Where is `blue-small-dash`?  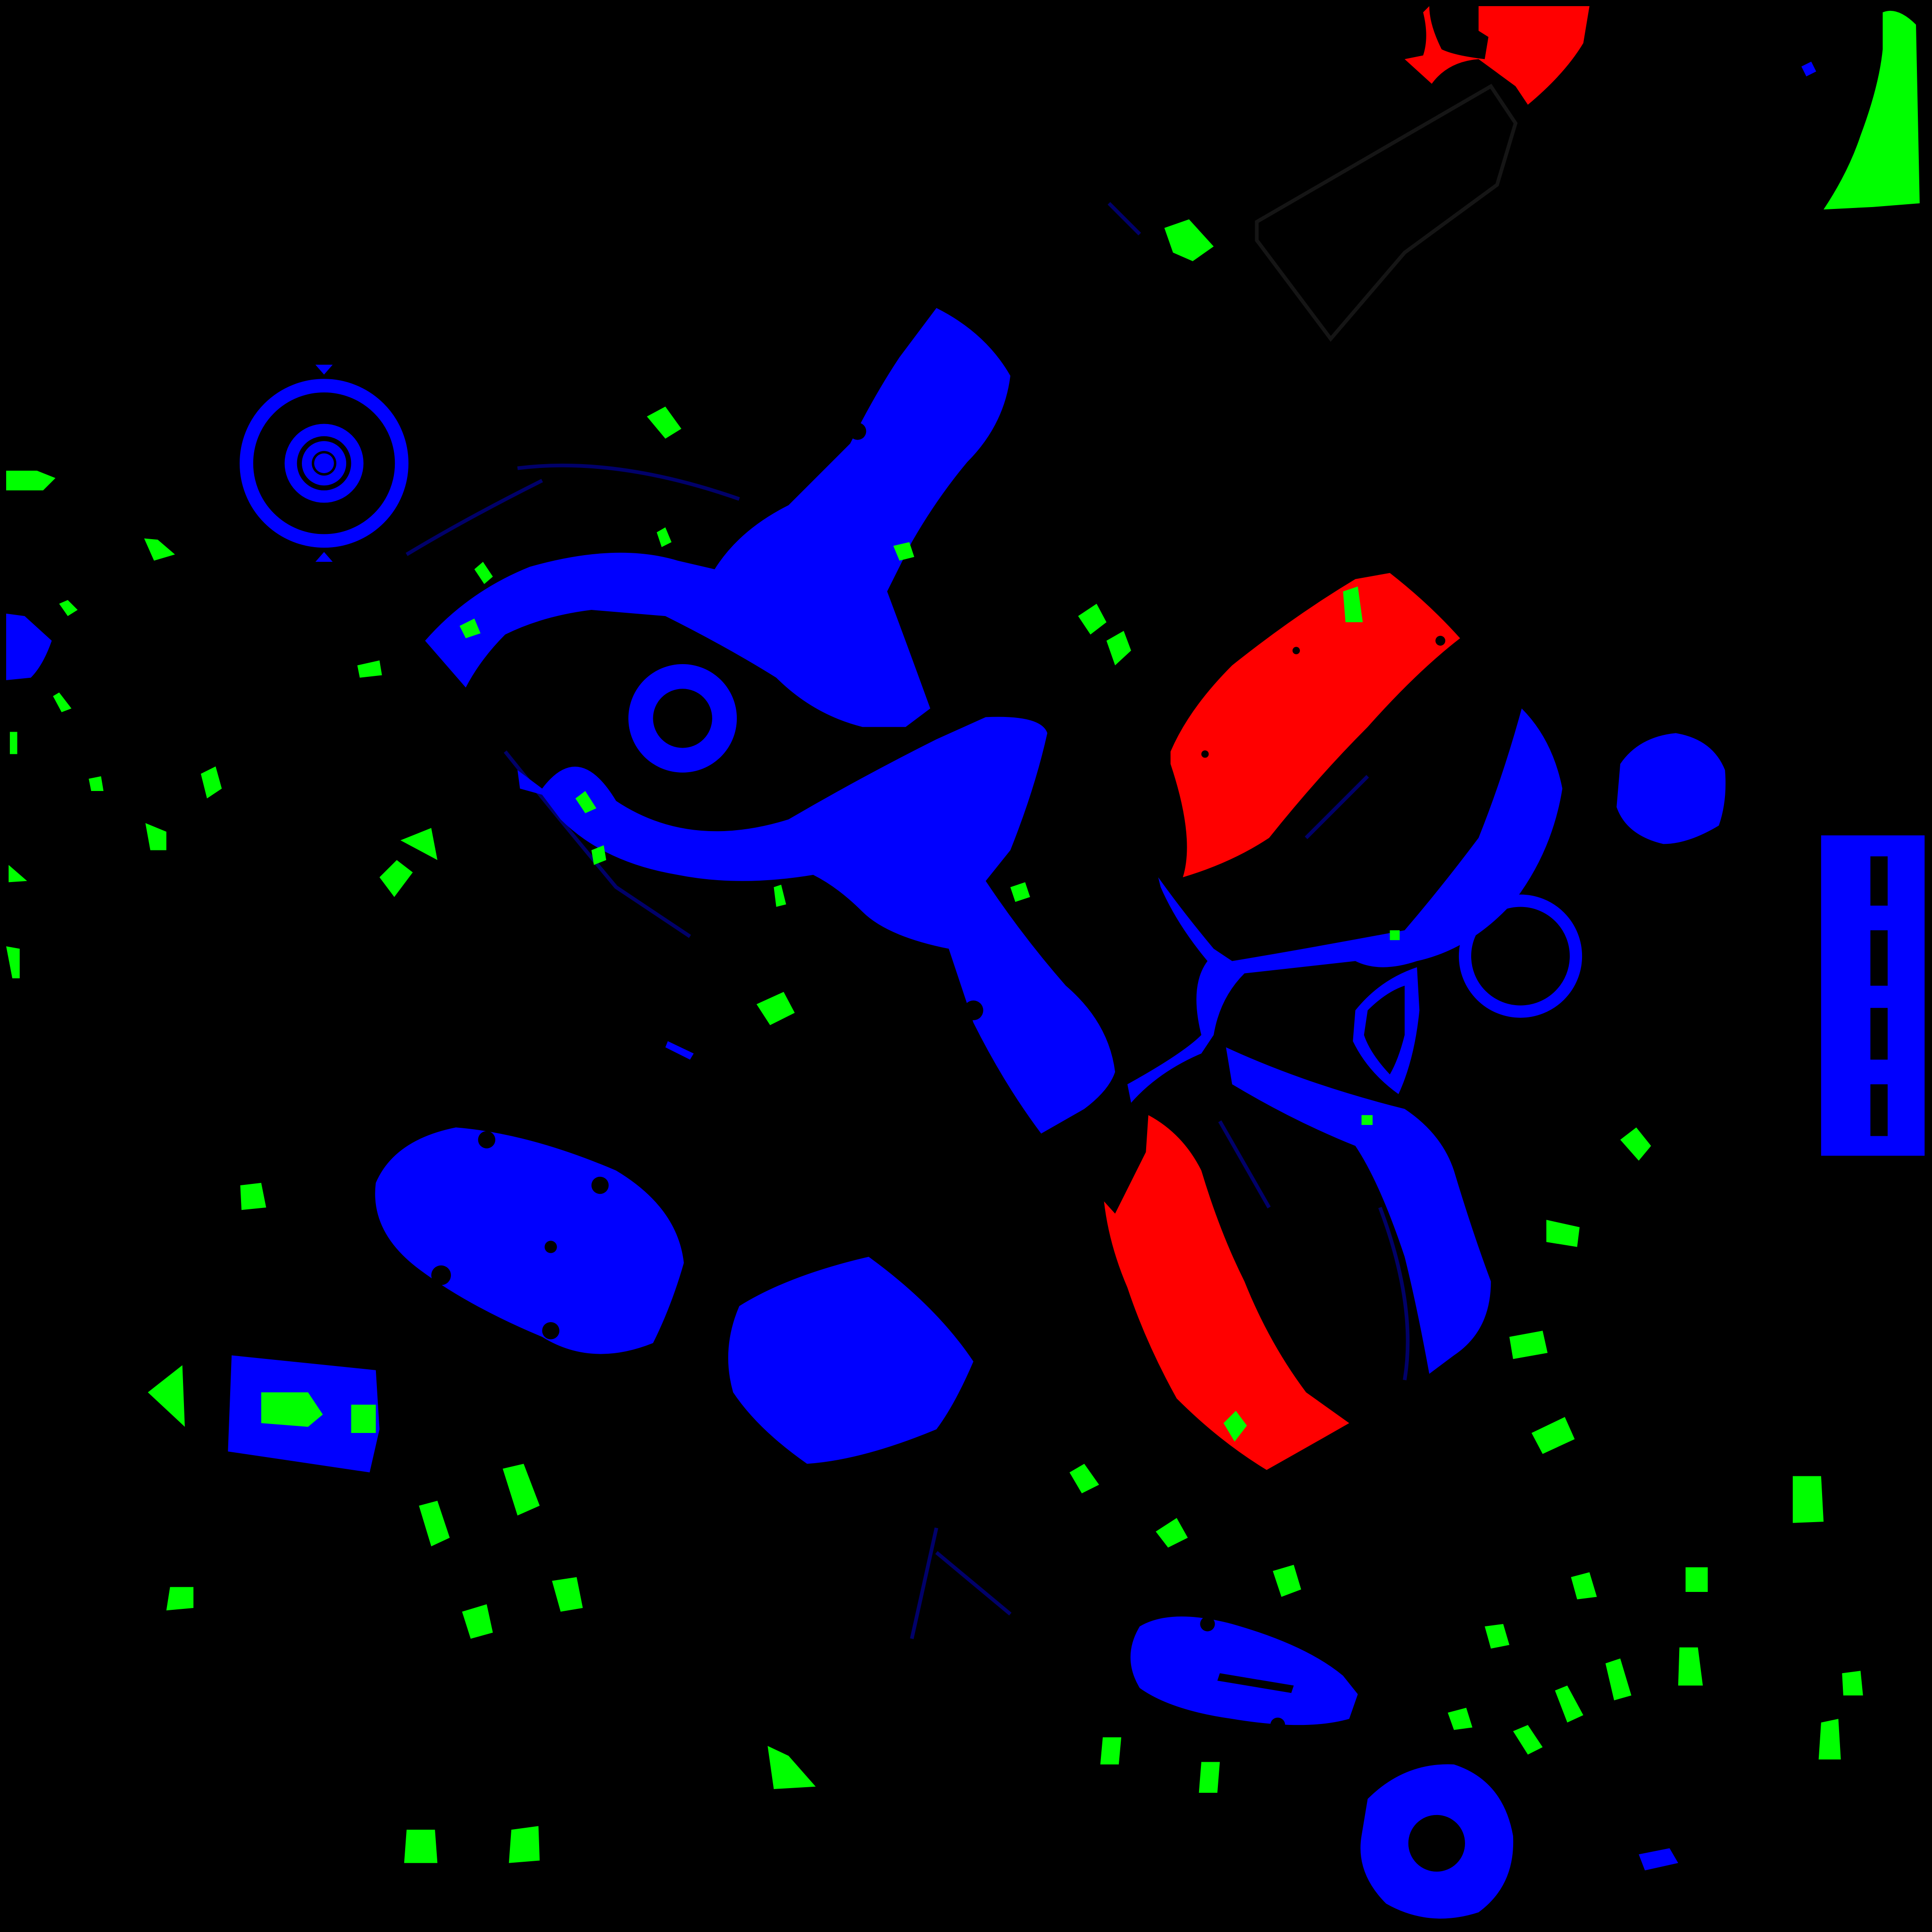 blue-small-dash is located at coordinates (680, 1050).